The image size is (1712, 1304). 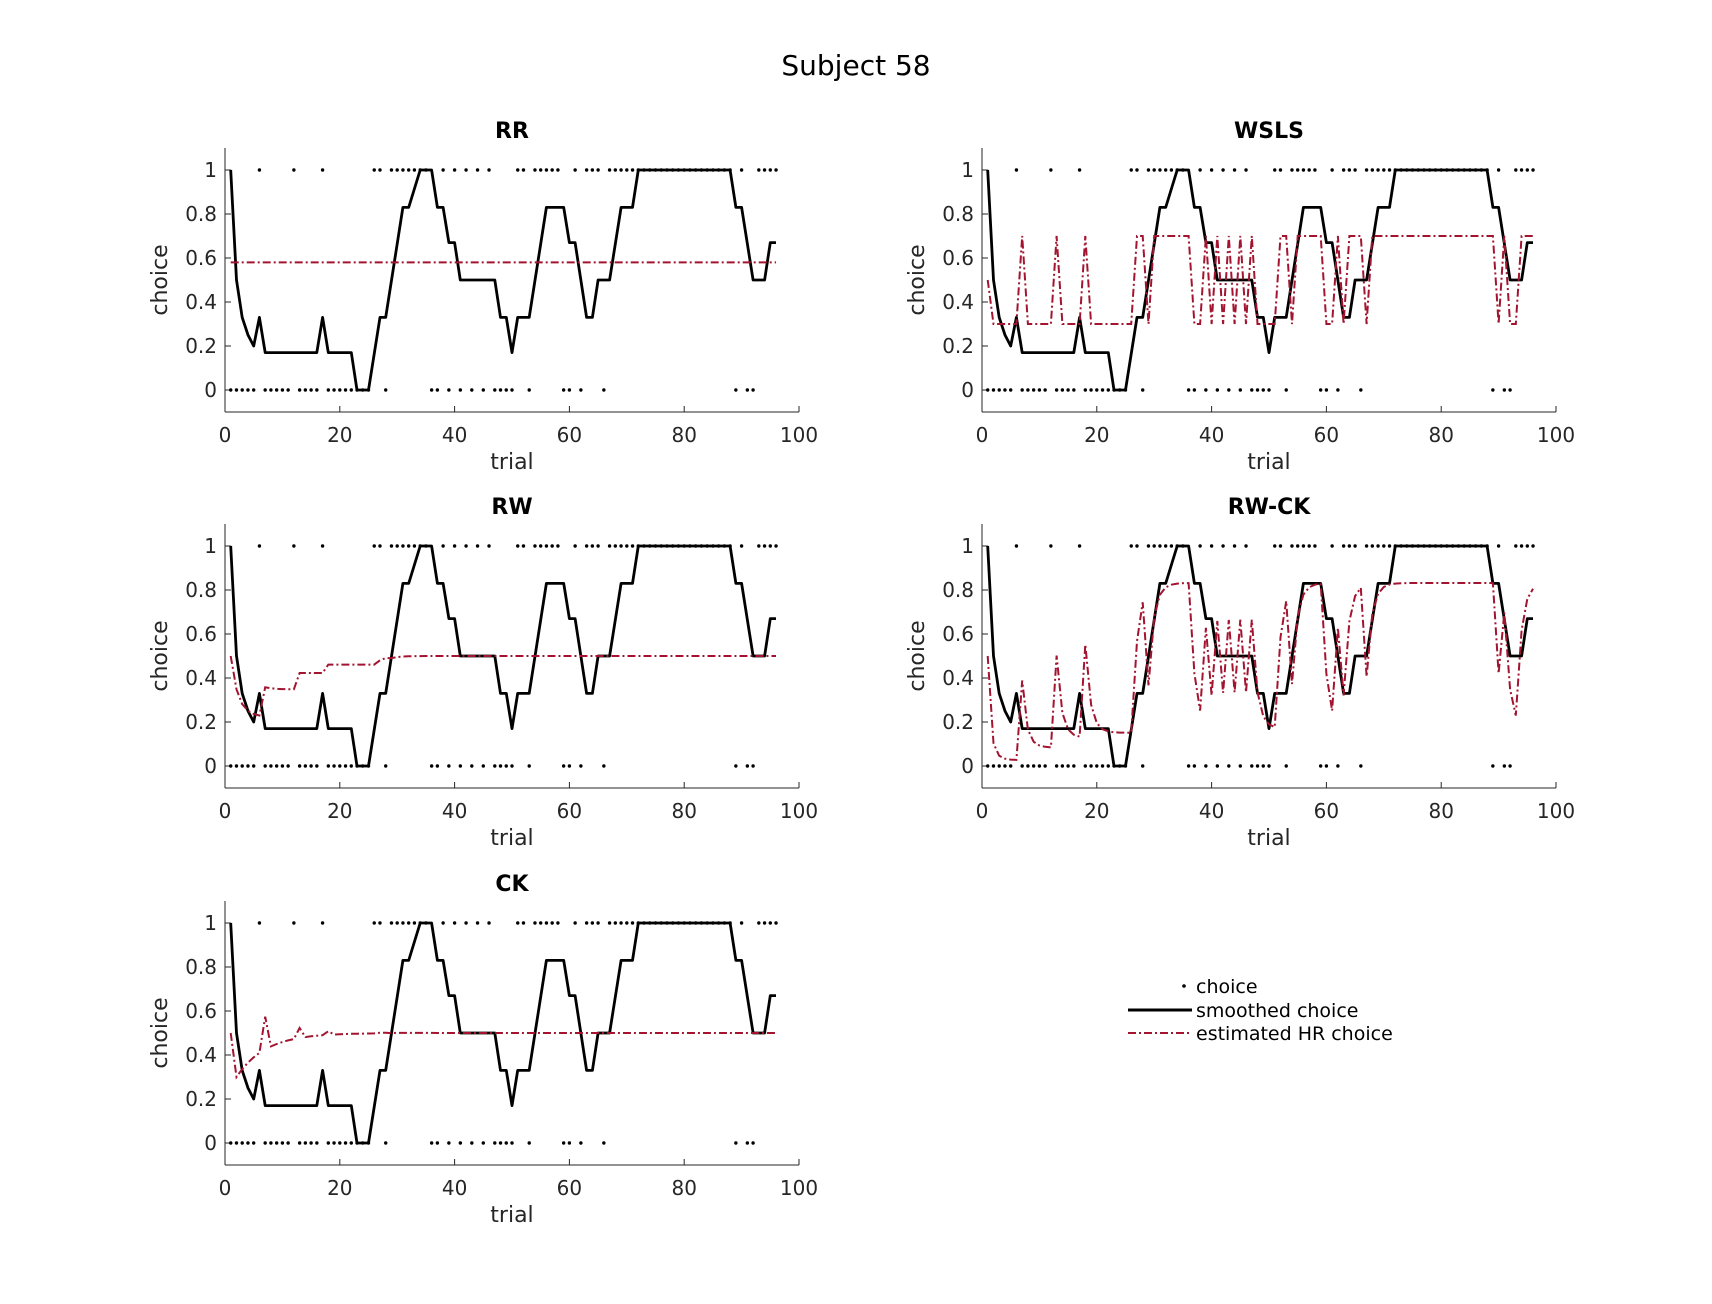 What do you see at coordinates (1294, 1034) in the screenshot?
I see `legend-label-model: estimated HR choice` at bounding box center [1294, 1034].